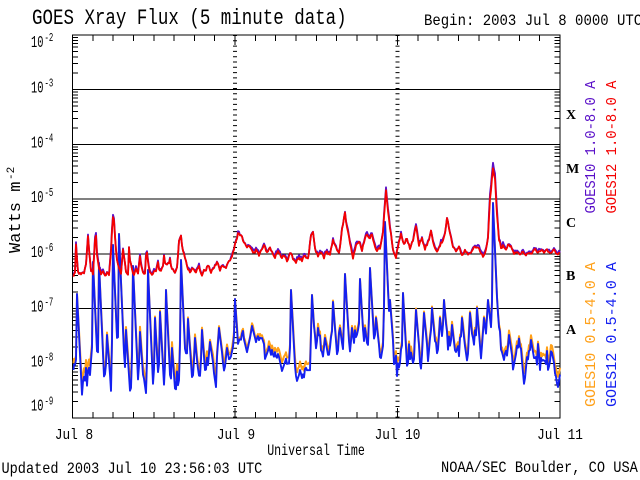  I want to click on svg-text: -5, so click(48, 192).